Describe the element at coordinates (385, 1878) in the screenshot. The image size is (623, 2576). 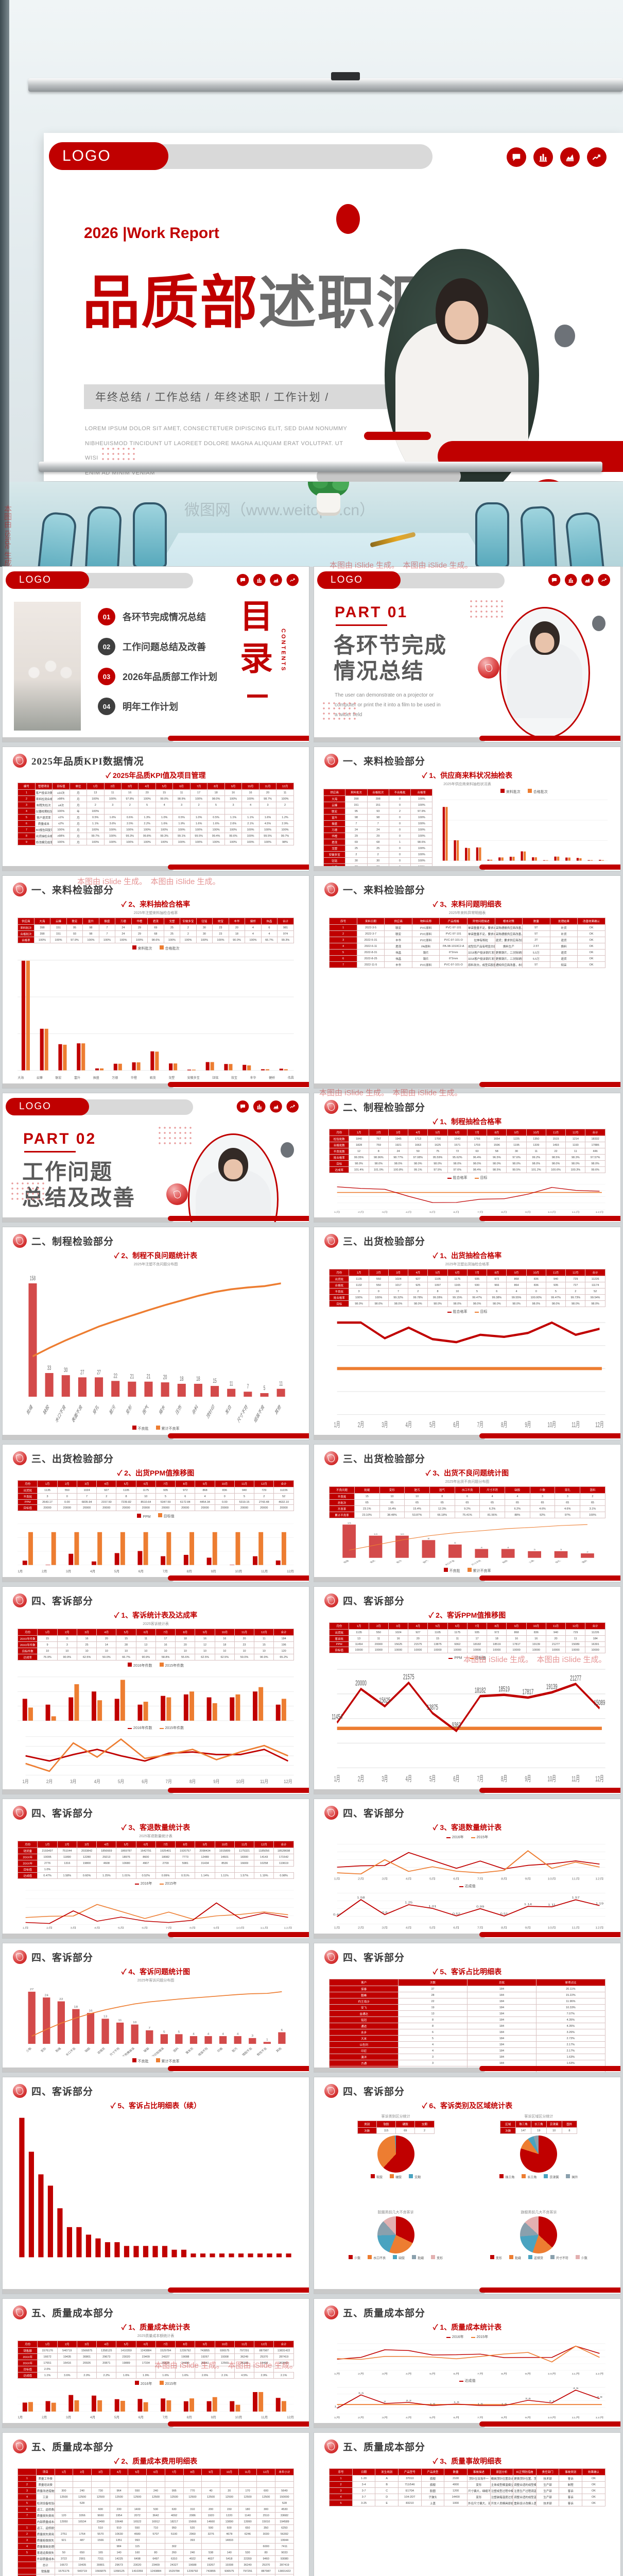
I see `svg-text: 3月` at that location.